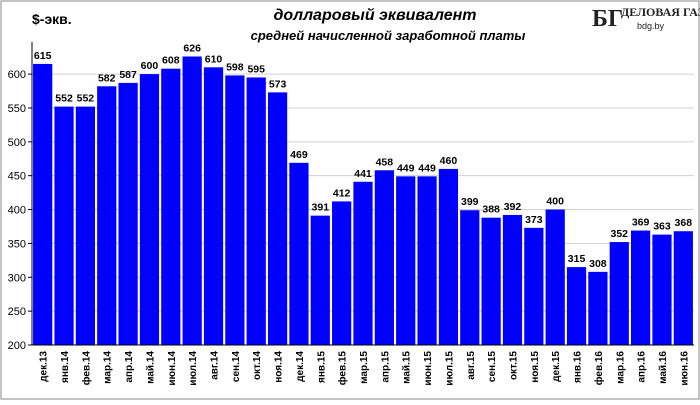  What do you see at coordinates (43, 56) in the screenshot?
I see `data-label: 615` at bounding box center [43, 56].